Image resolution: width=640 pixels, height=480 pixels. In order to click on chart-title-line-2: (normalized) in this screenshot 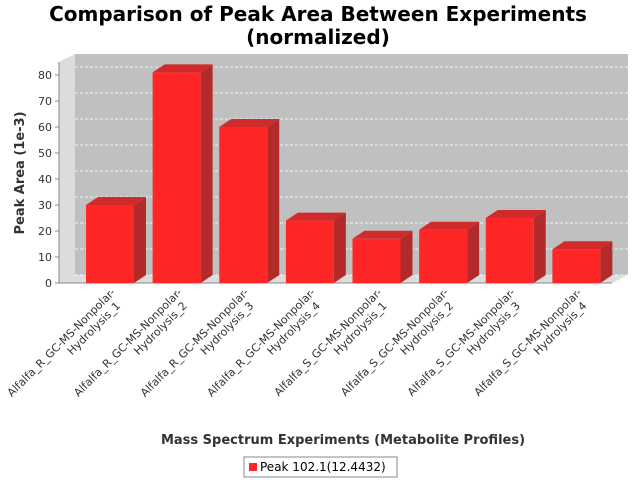, I will do `click(318, 37)`.